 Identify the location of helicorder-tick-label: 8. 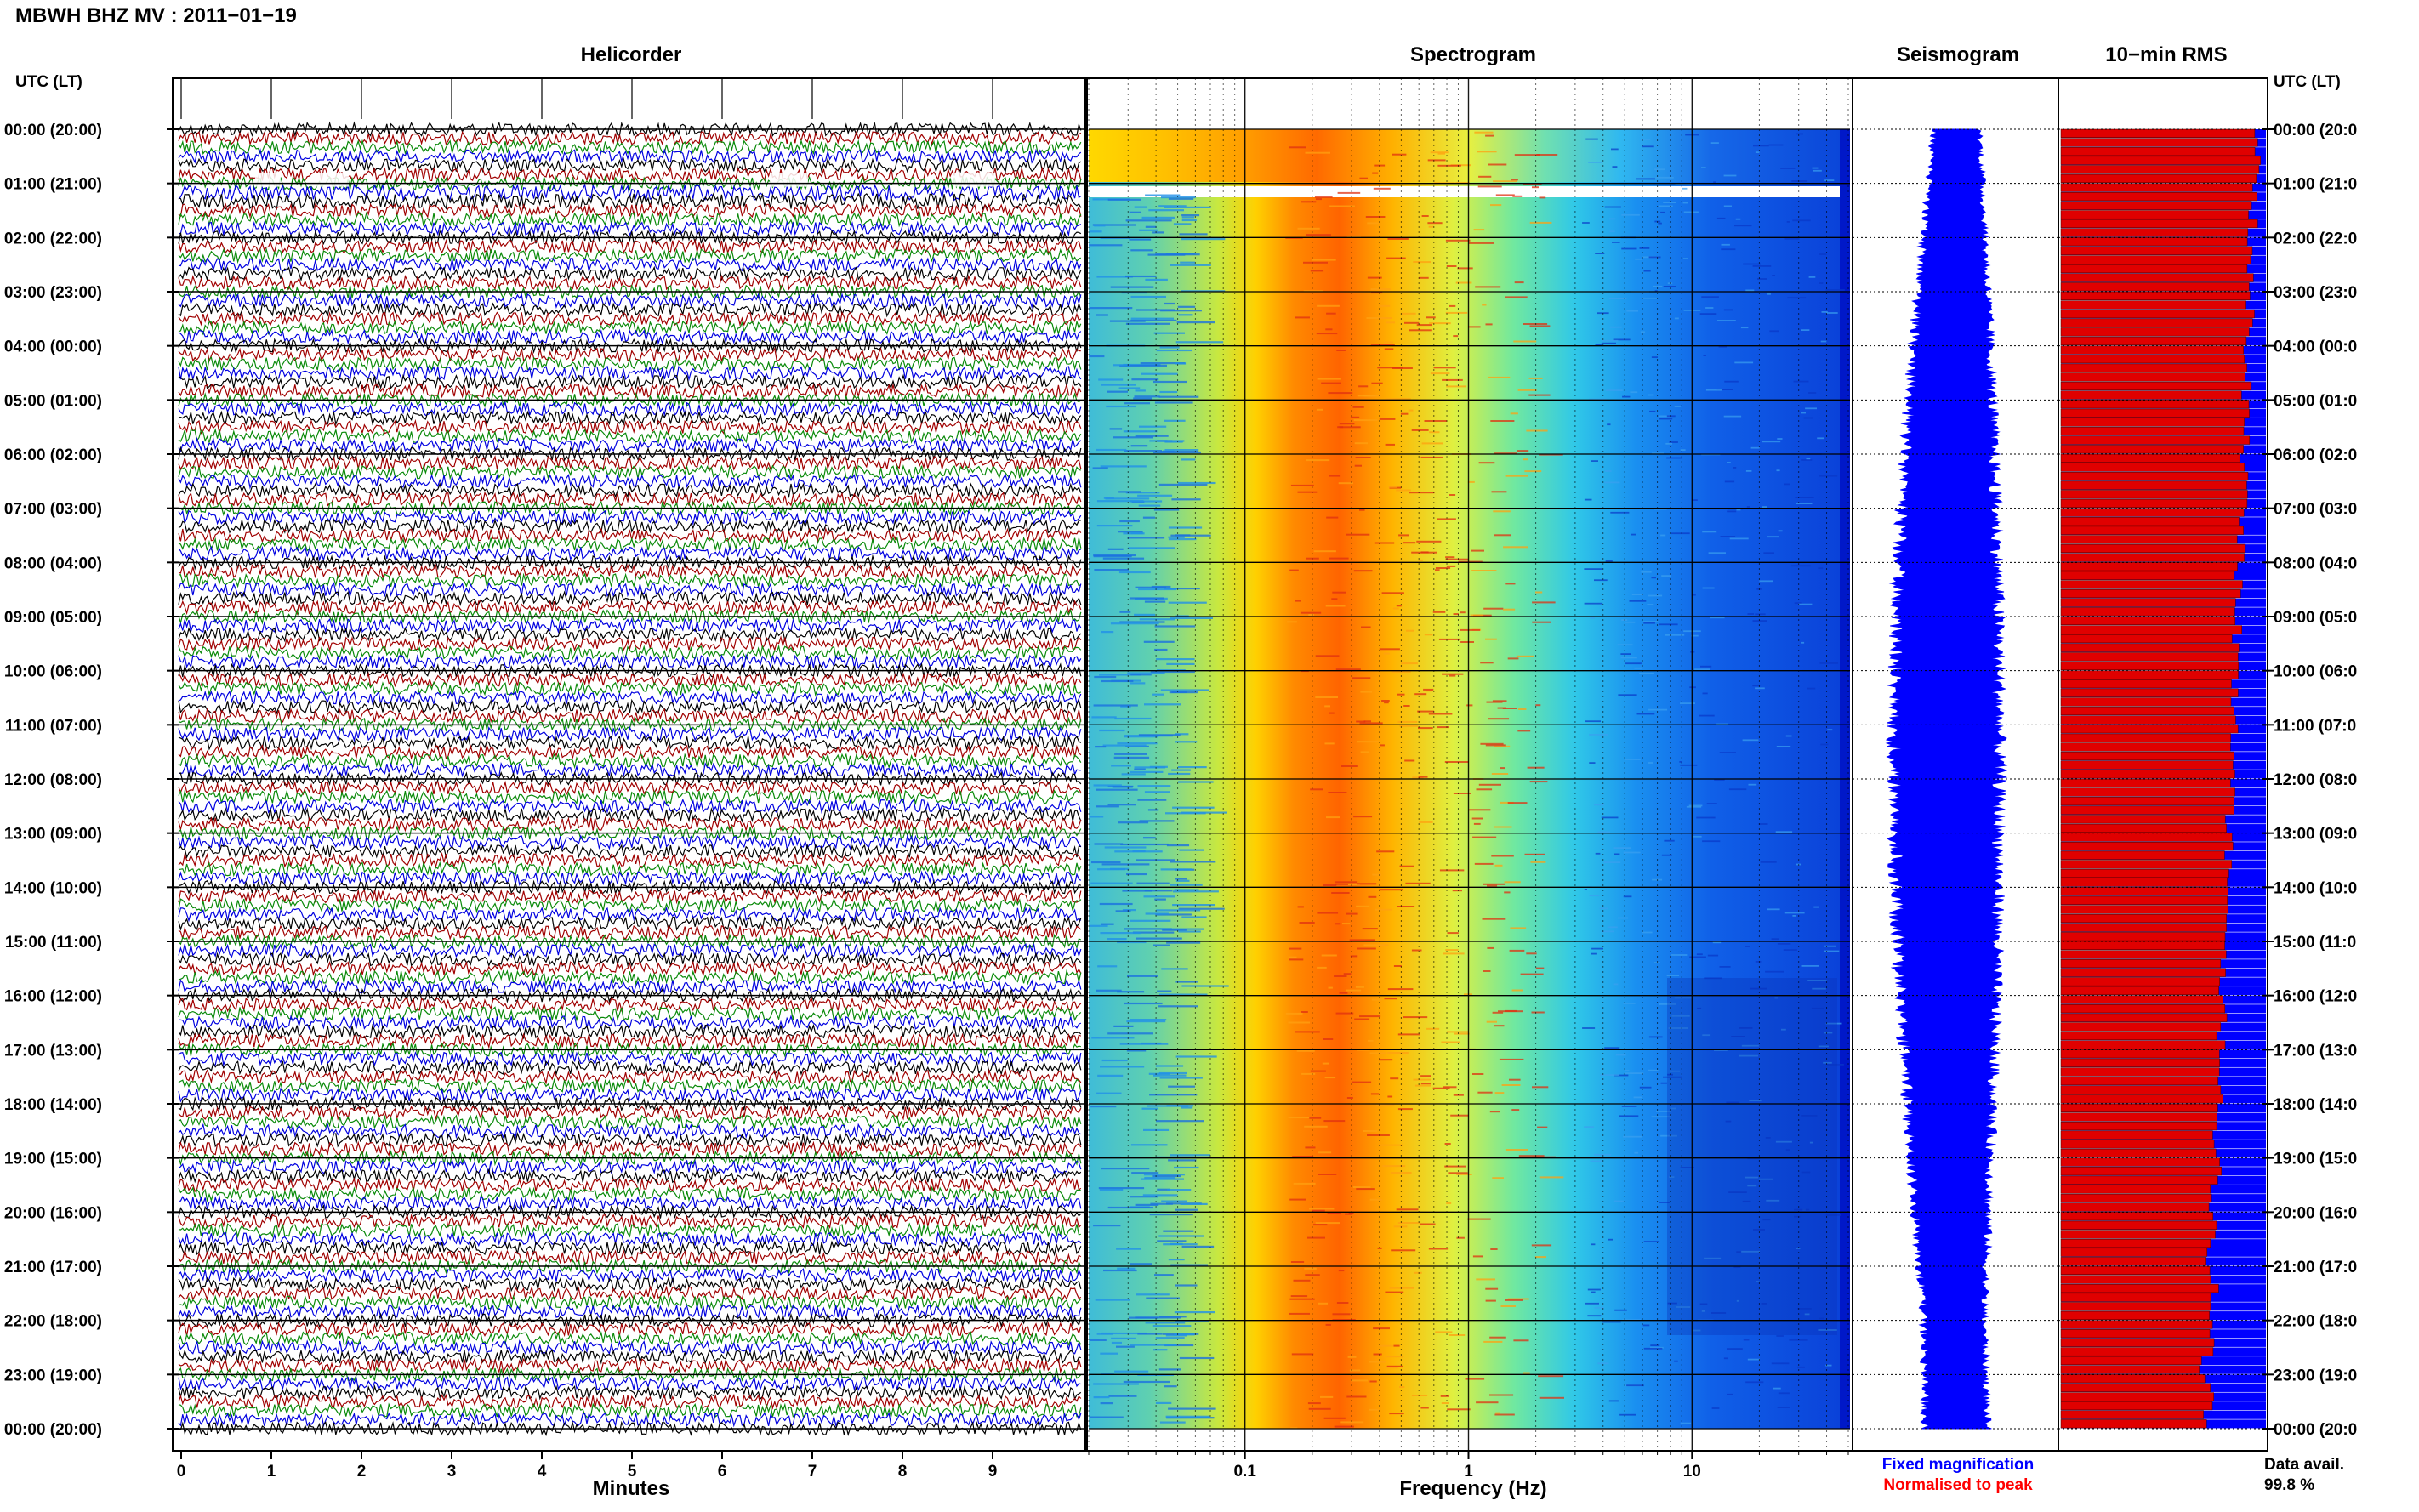
(903, 1472).